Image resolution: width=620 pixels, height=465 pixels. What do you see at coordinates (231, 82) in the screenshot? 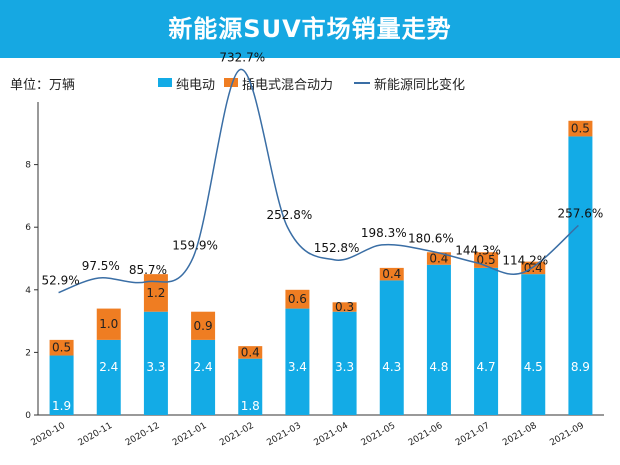
I see `legend-swatch-phev` at bounding box center [231, 82].